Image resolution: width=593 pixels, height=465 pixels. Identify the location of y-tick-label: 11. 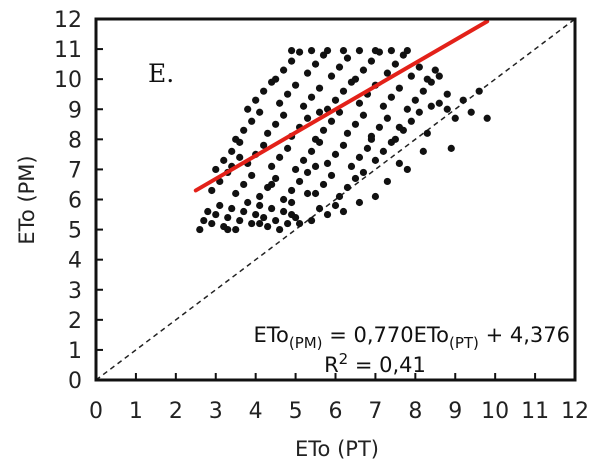
(68, 50).